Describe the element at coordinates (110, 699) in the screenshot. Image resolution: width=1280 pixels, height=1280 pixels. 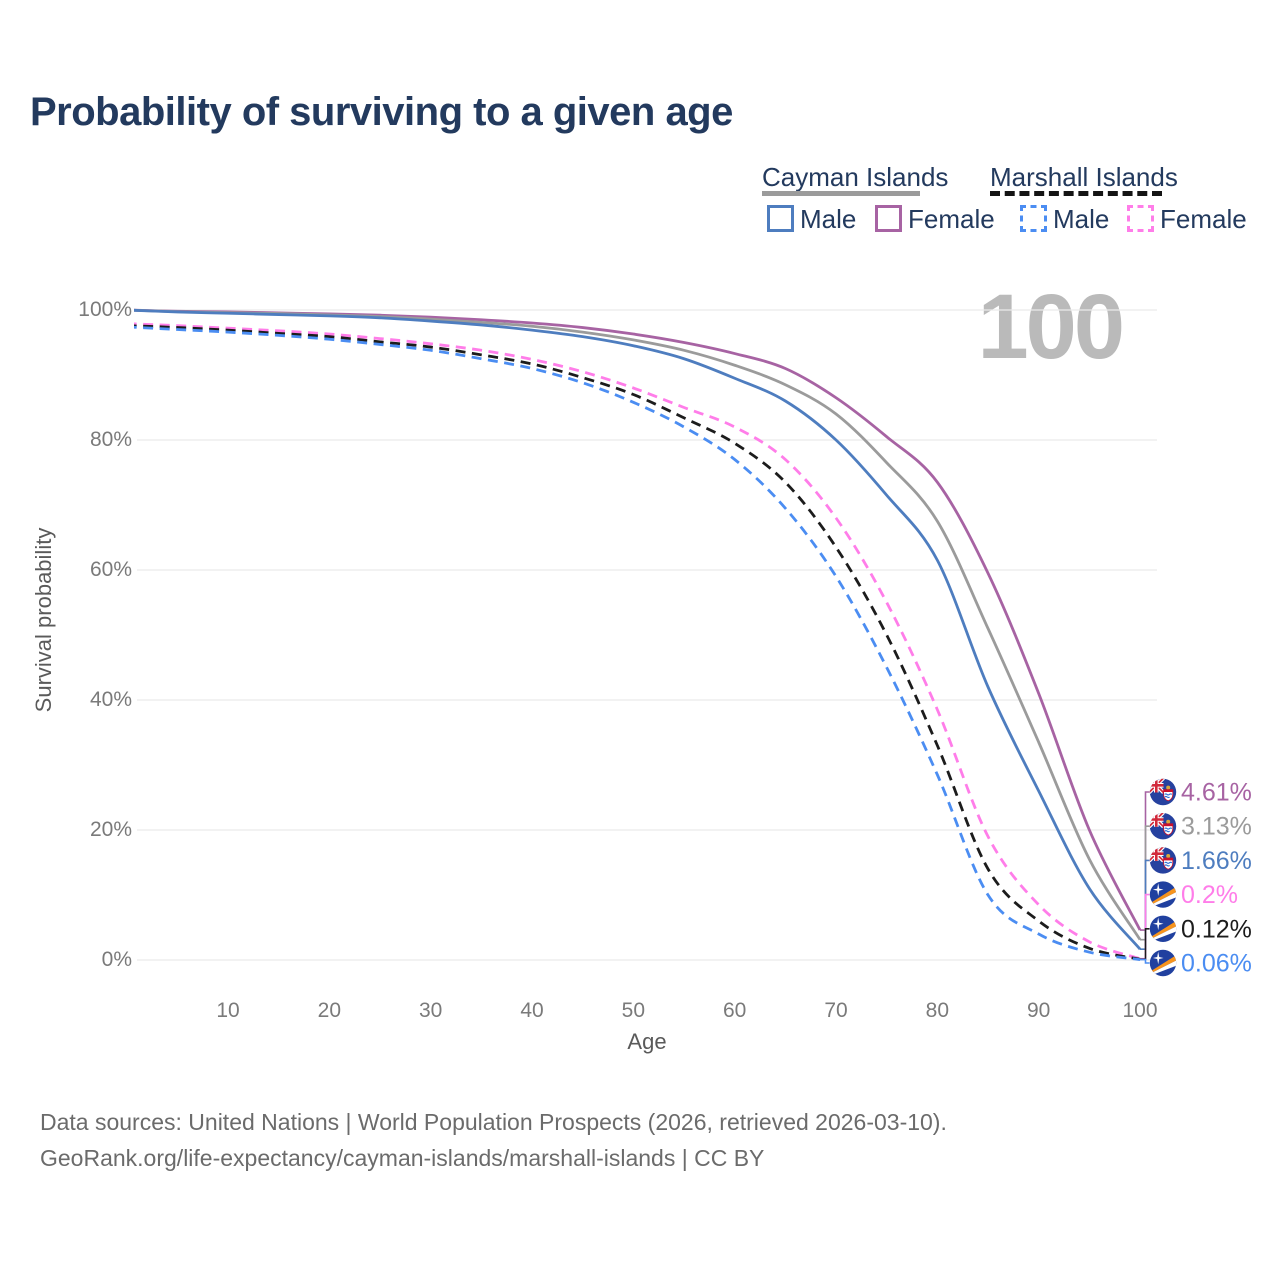
I see `y-tick-40%: 40%` at that location.